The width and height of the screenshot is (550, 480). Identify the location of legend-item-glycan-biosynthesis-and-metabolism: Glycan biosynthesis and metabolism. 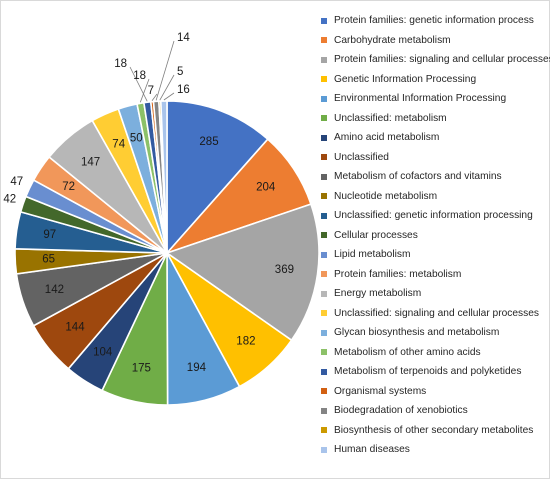
(435, 333).